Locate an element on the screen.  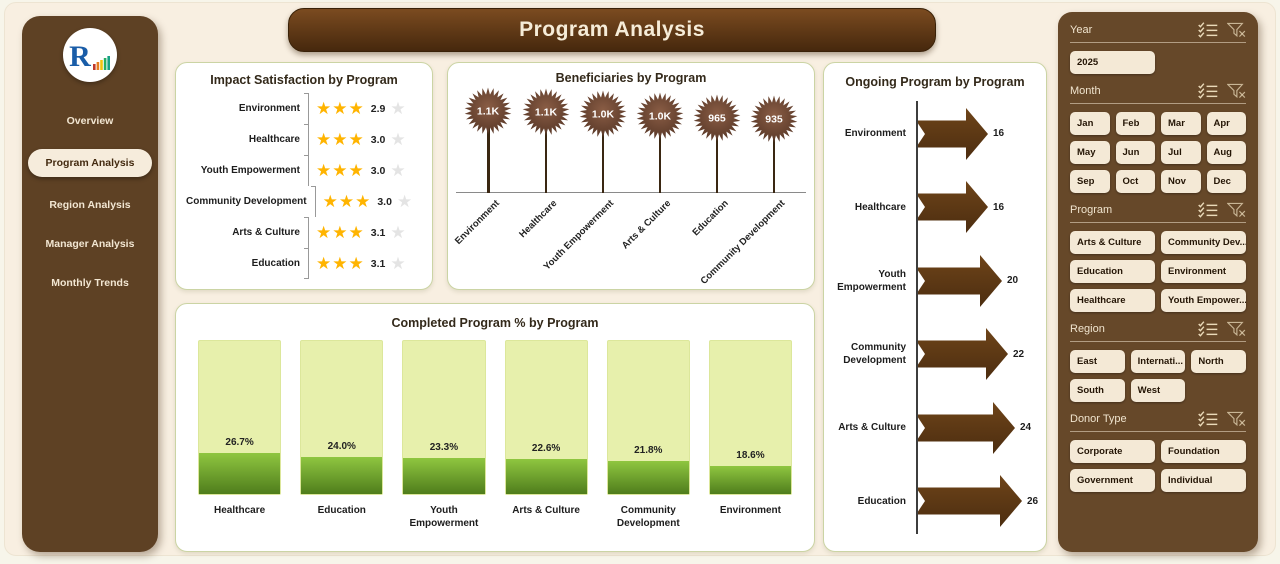
ongoing-bar-zone: 16 is located at coordinates (977, 133).